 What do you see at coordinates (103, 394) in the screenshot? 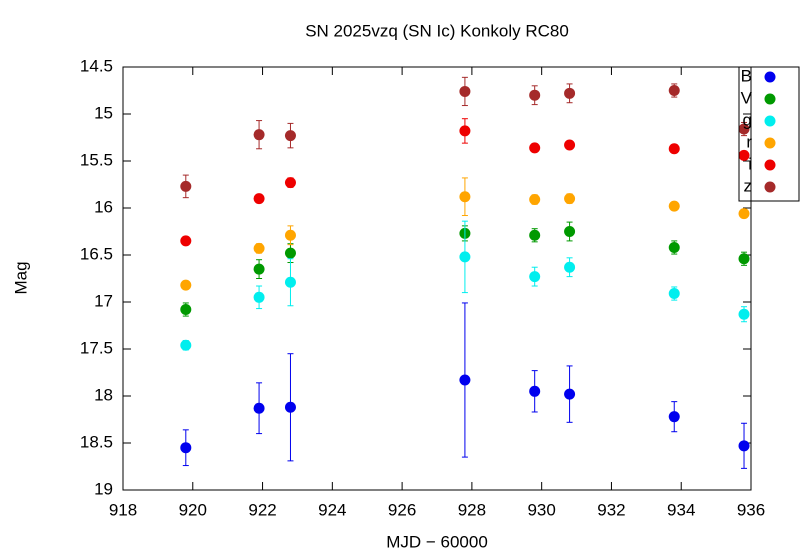
I see `y-tick-label: 18` at bounding box center [103, 394].